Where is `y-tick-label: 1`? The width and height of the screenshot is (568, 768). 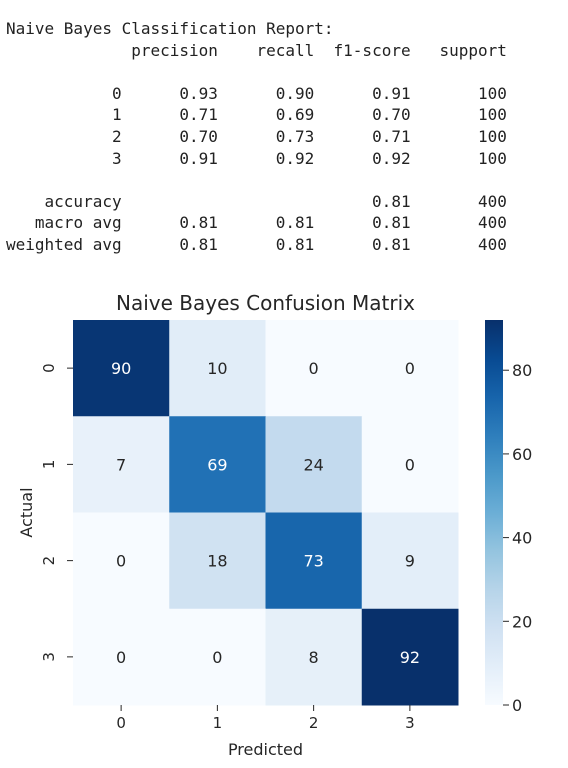 y-tick-label: 1 is located at coordinates (49, 465).